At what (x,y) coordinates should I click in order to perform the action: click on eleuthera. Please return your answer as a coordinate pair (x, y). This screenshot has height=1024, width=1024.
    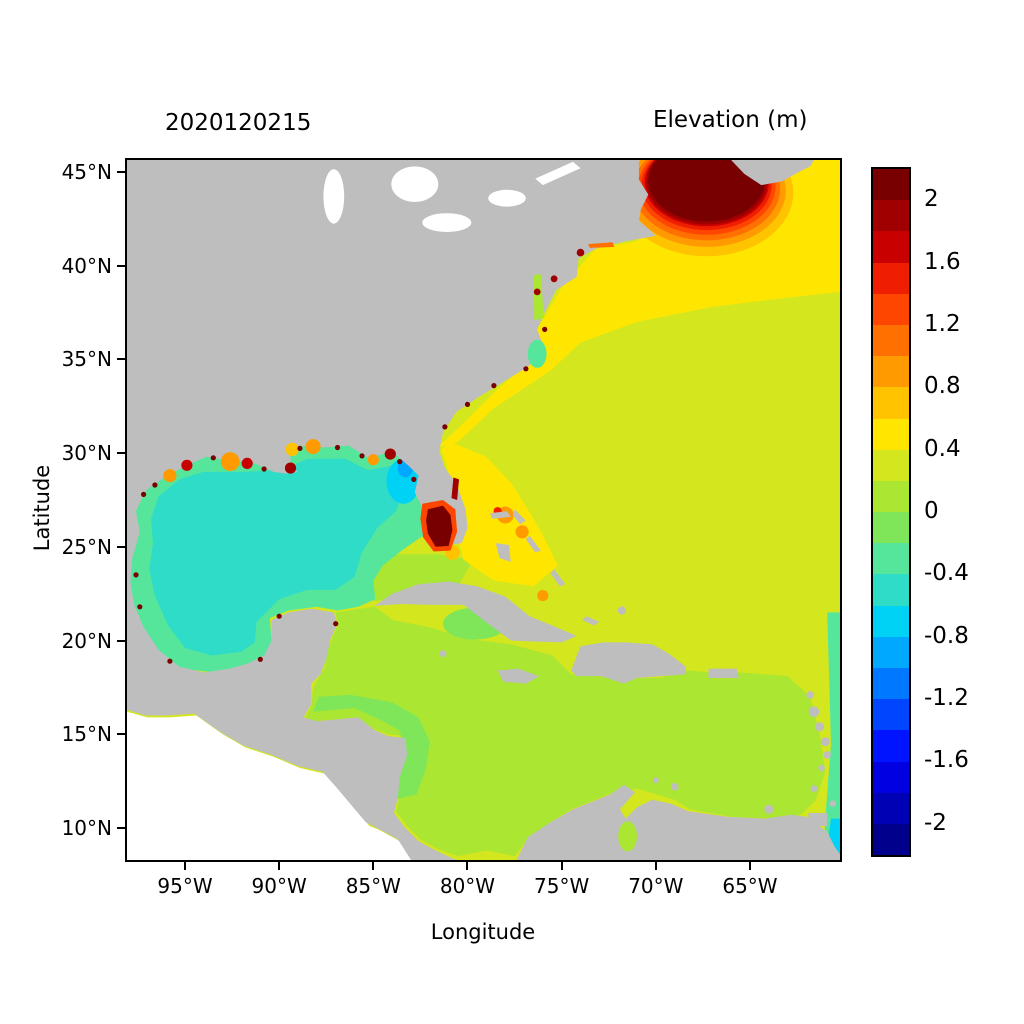
    Looking at the image, I should click on (533, 544).